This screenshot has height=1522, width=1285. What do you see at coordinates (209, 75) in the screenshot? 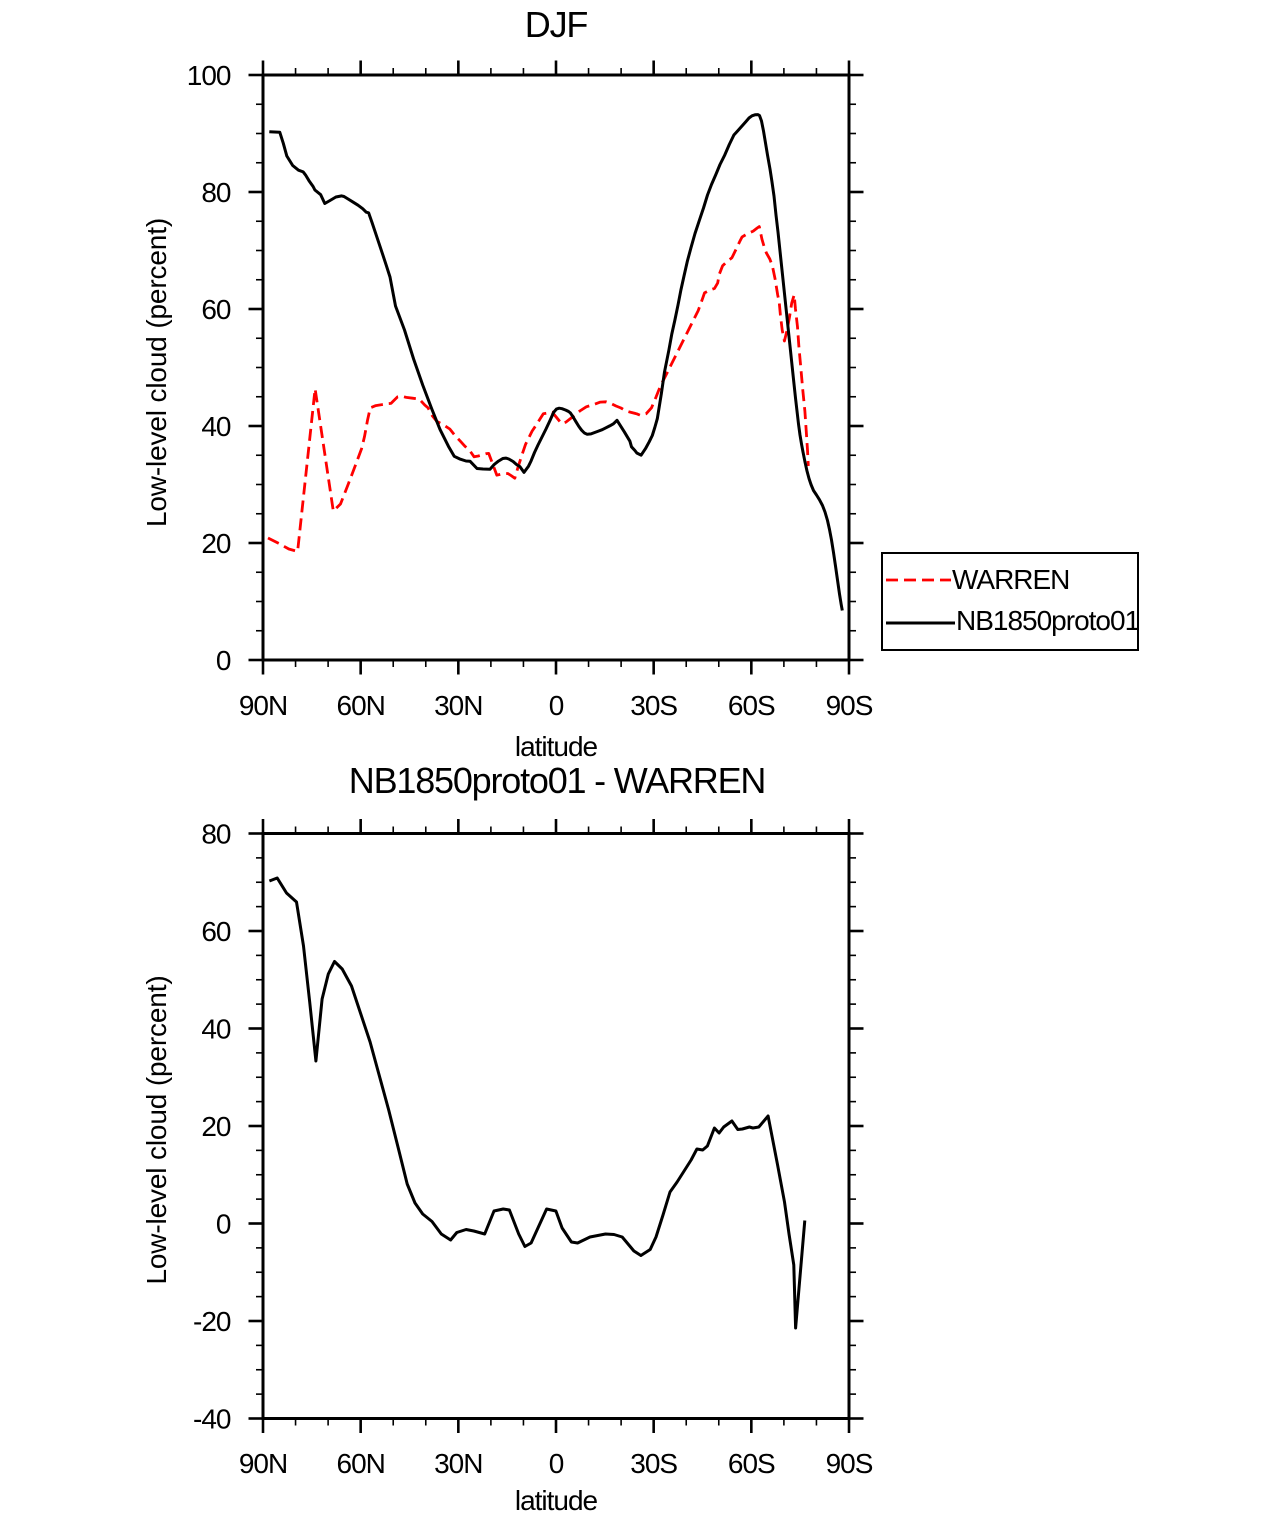
I see `svg-text: 100` at bounding box center [209, 75].